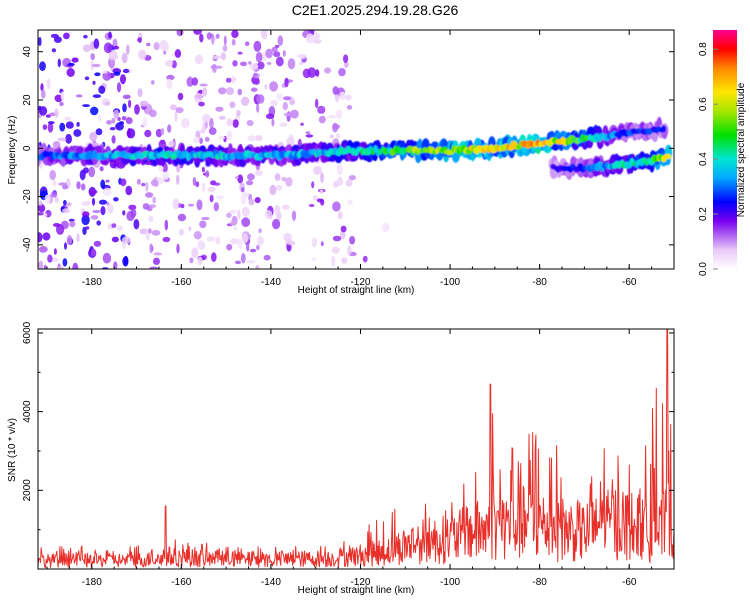 Image resolution: width=750 pixels, height=600 pixels. I want to click on snr-x-tick-label: -100, so click(450, 582).